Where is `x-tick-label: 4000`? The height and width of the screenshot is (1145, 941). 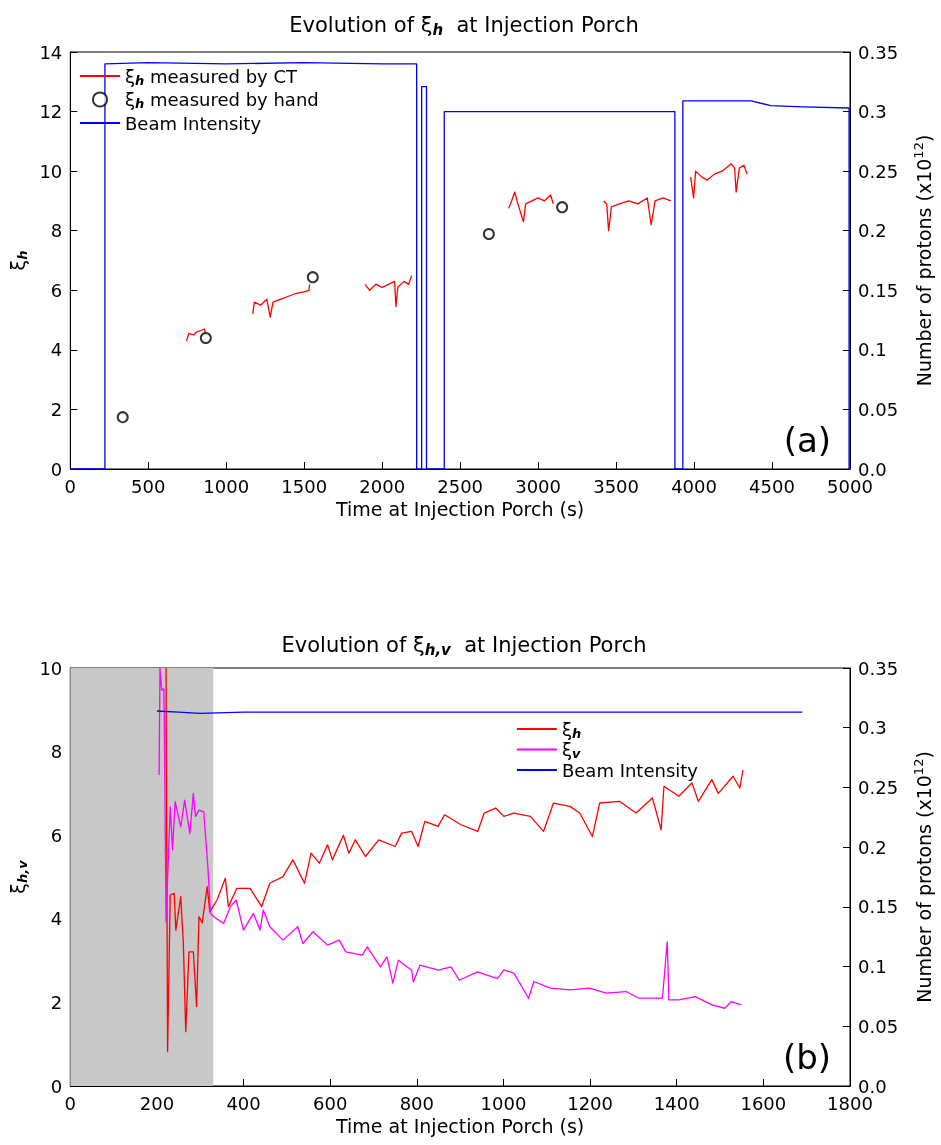 x-tick-label: 4000 is located at coordinates (694, 486).